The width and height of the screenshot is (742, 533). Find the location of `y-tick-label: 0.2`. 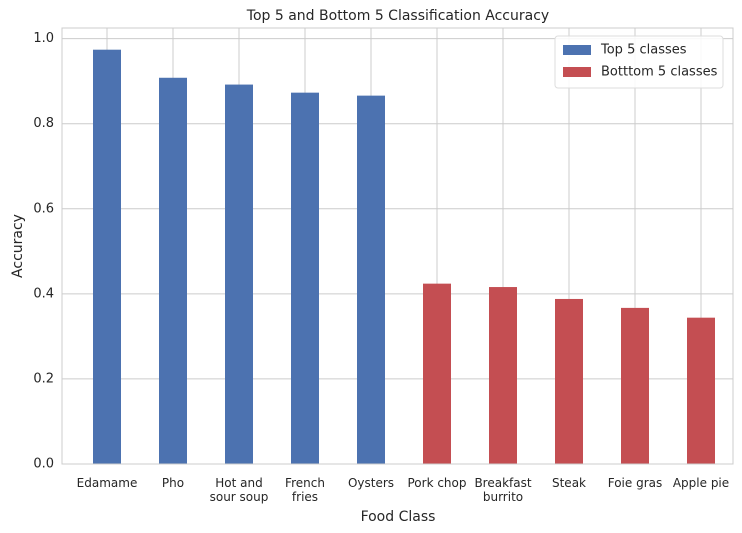

y-tick-label: 0.2 is located at coordinates (43, 378).